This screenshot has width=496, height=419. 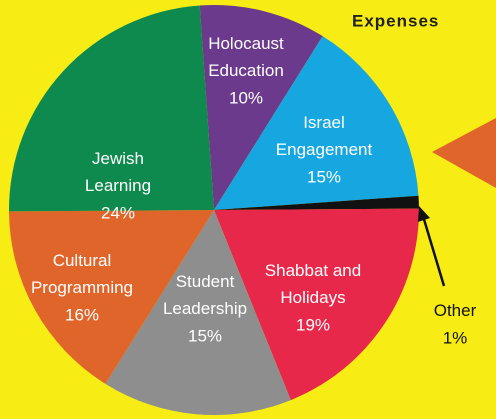 I want to click on arrow-head, so click(x=424, y=214).